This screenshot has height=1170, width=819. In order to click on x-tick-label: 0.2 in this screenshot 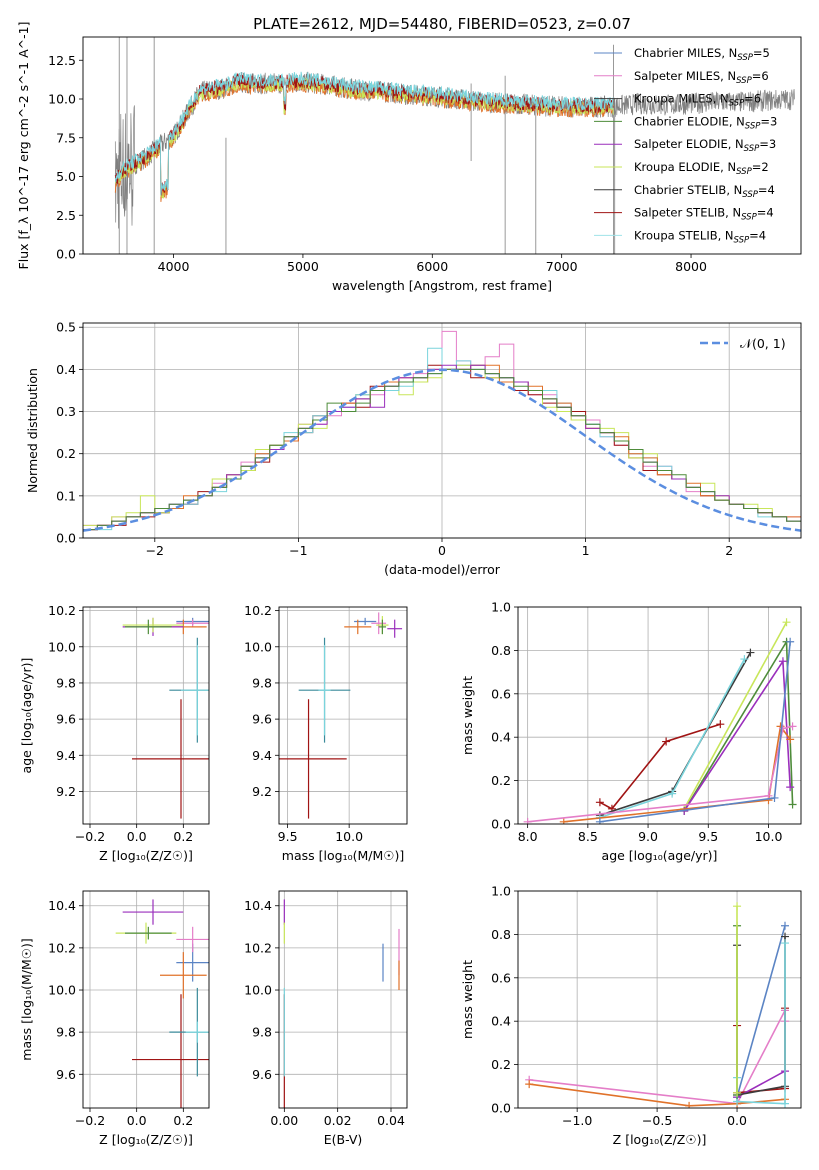, I will do `click(183, 1120)`.